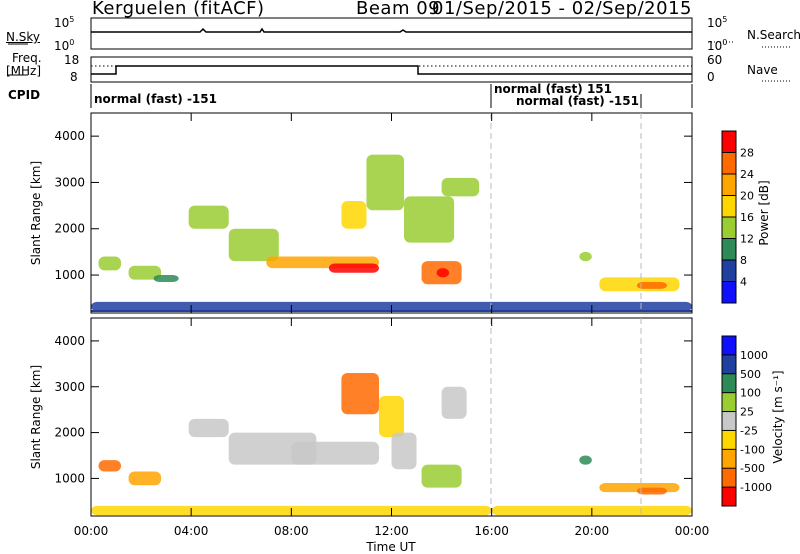 The height and width of the screenshot is (554, 800). I want to click on colorbar-tick-label: 4, so click(743, 282).